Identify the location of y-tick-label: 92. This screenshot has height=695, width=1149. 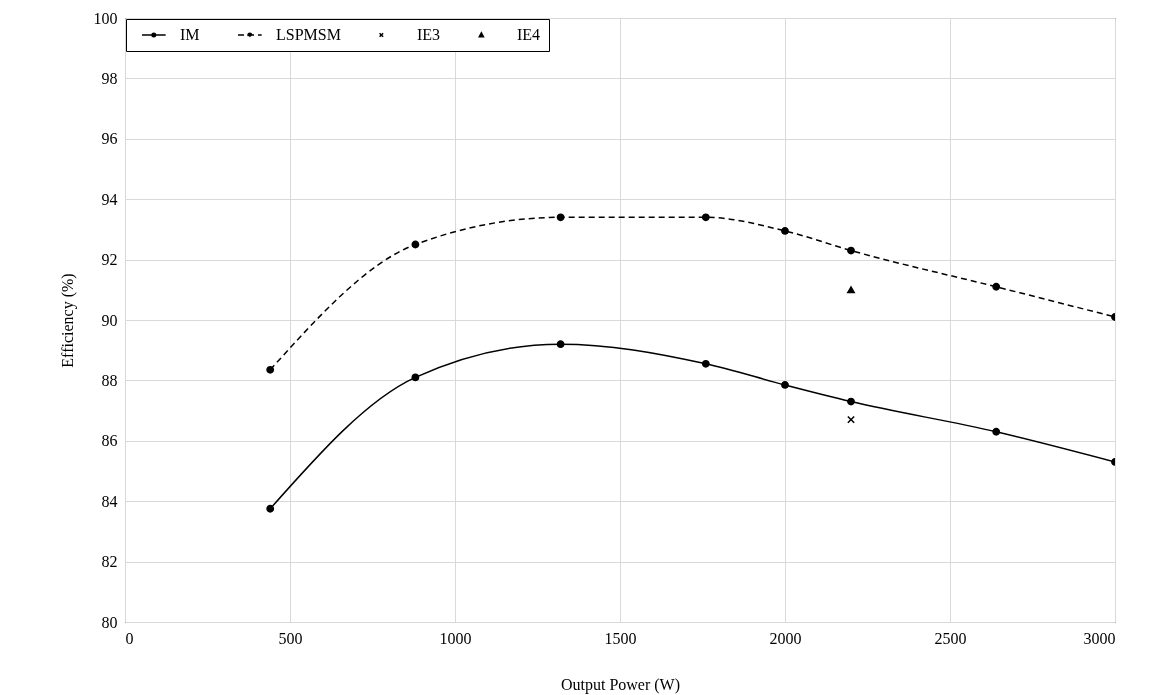
(109, 260).